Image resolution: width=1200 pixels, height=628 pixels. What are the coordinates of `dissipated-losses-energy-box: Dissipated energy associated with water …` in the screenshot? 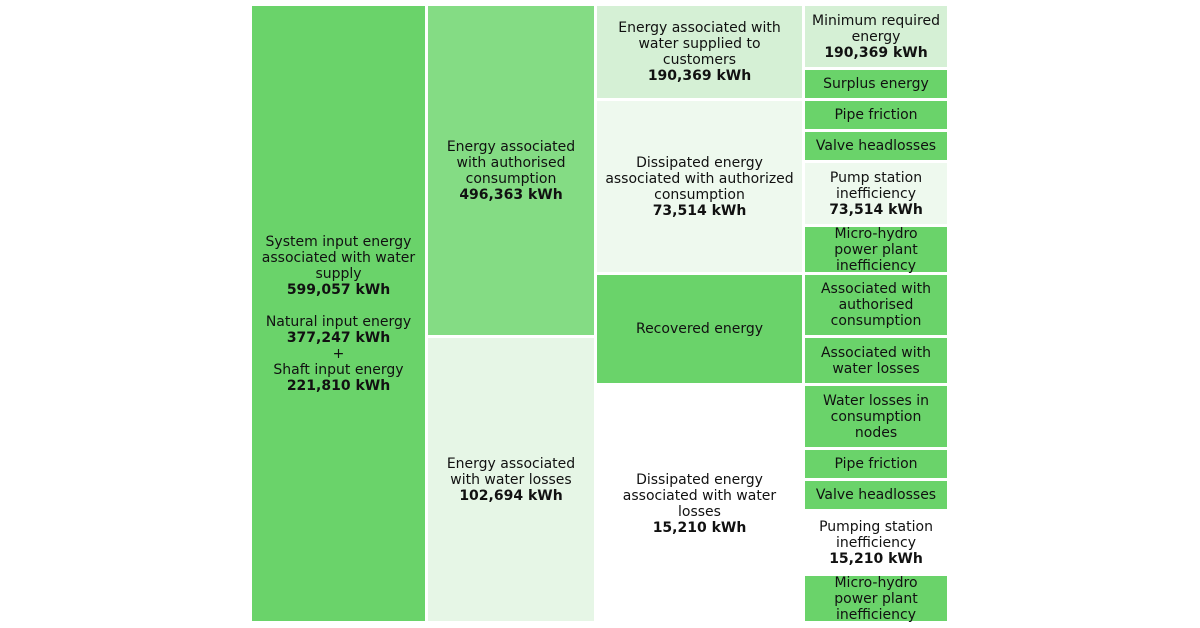 It's located at (699, 503).